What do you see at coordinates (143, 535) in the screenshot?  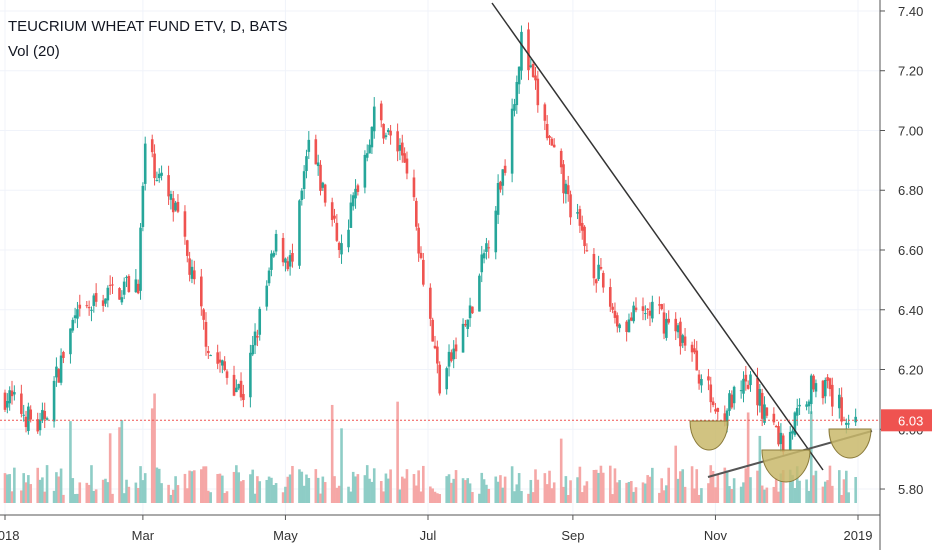 I see `time-tick-label: Mar` at bounding box center [143, 535].